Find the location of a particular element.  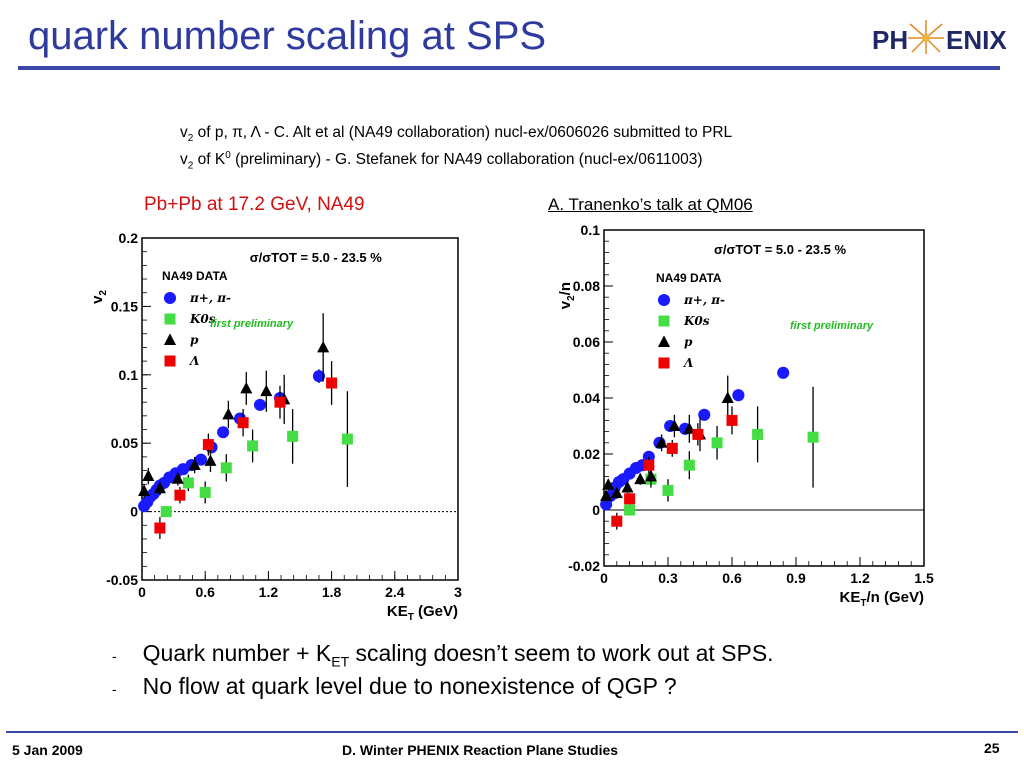

x-tick-label: 3 is located at coordinates (458, 592).